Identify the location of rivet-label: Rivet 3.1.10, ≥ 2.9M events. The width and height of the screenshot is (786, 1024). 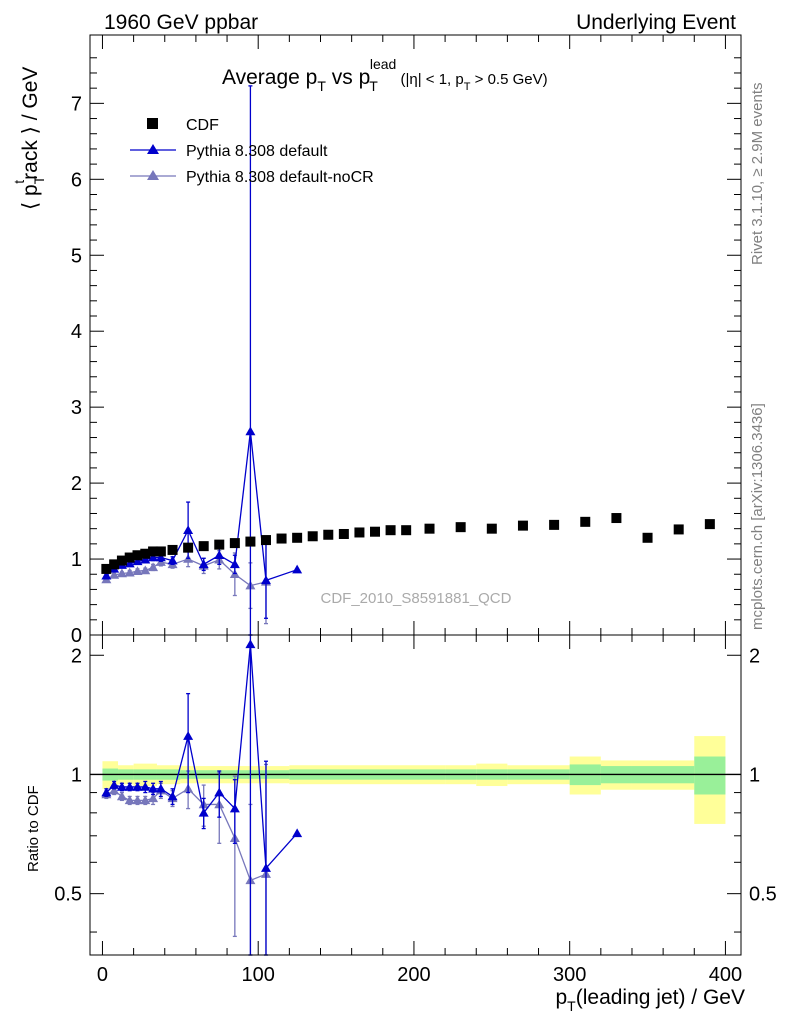
(757, 174).